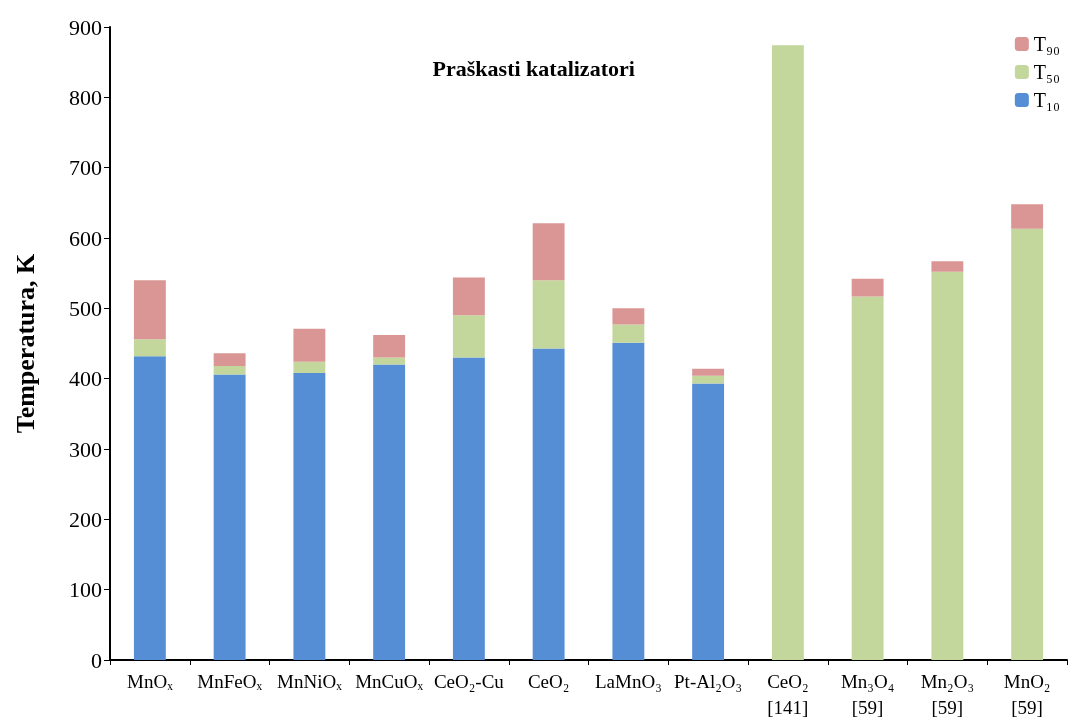  I want to click on x-tick-label: MnCuOₓ, so click(389, 681).